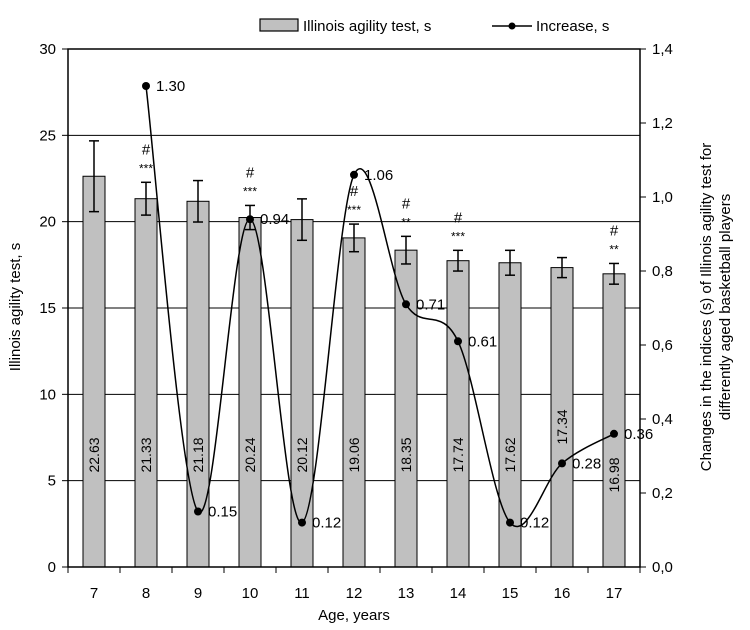 The height and width of the screenshot is (630, 750). Describe the element at coordinates (94, 454) in the screenshot. I see `bar-value-label: 22.63` at that location.